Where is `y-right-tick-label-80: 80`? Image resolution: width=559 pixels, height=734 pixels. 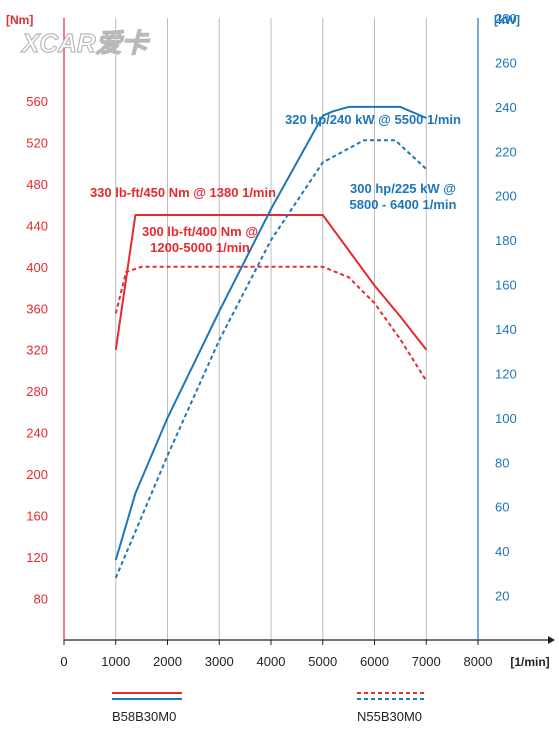 y-right-tick-label-80: 80 is located at coordinates (502, 462).